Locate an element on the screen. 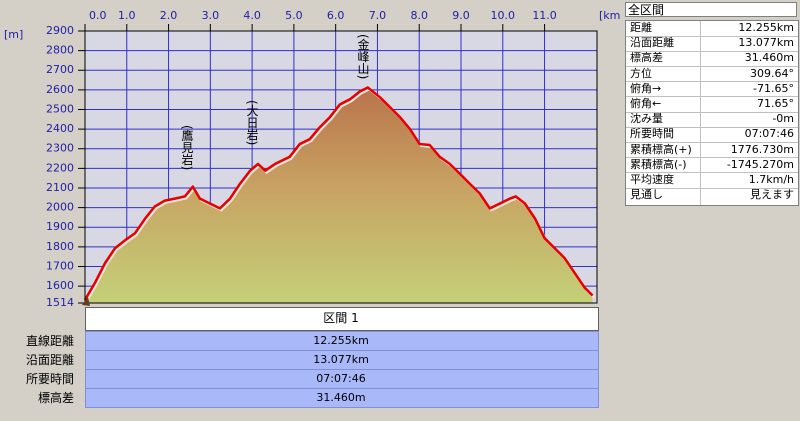 Image resolution: width=800 pixels, height=421 pixels. y-tick-label: 2200 is located at coordinates (60, 167).